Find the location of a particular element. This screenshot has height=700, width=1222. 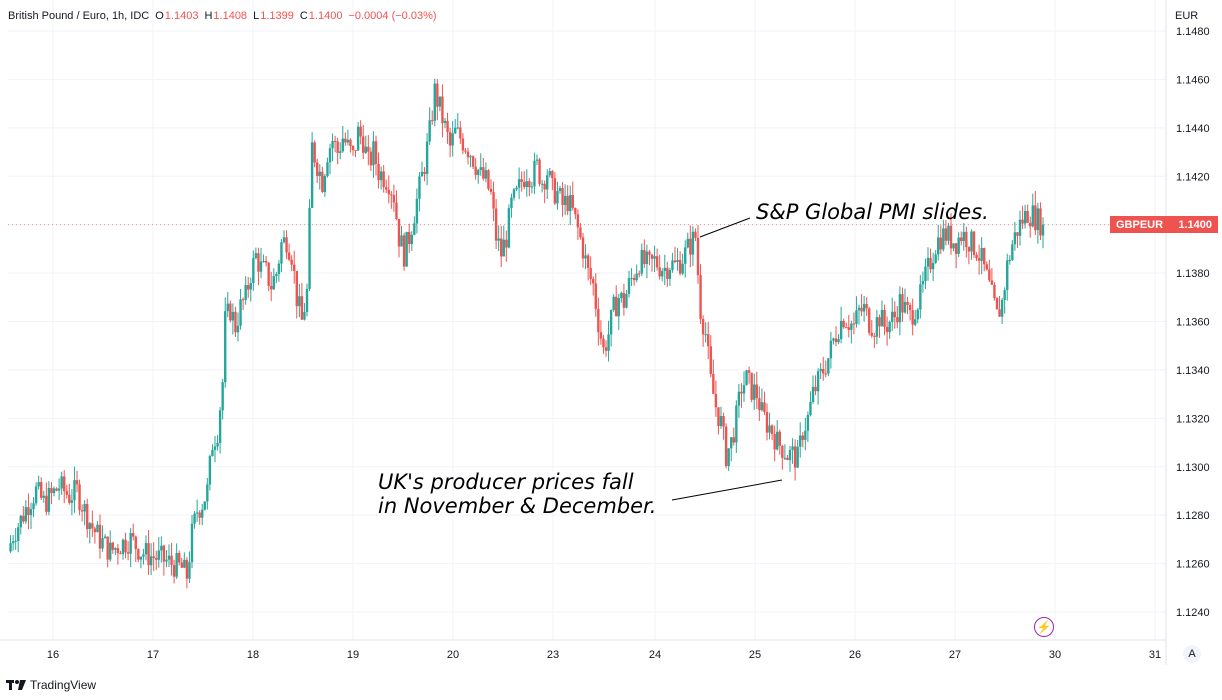

time-axis: 16 17 18 19 20 23 24 25 26 27 30 31 is located at coordinates (583, 650).